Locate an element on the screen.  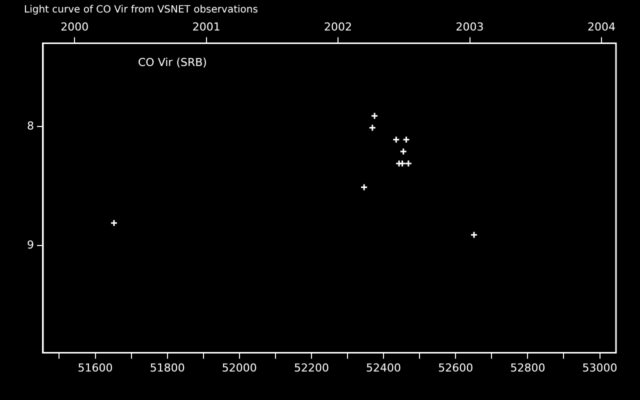
y-tick-label: 8 is located at coordinates (30, 125).